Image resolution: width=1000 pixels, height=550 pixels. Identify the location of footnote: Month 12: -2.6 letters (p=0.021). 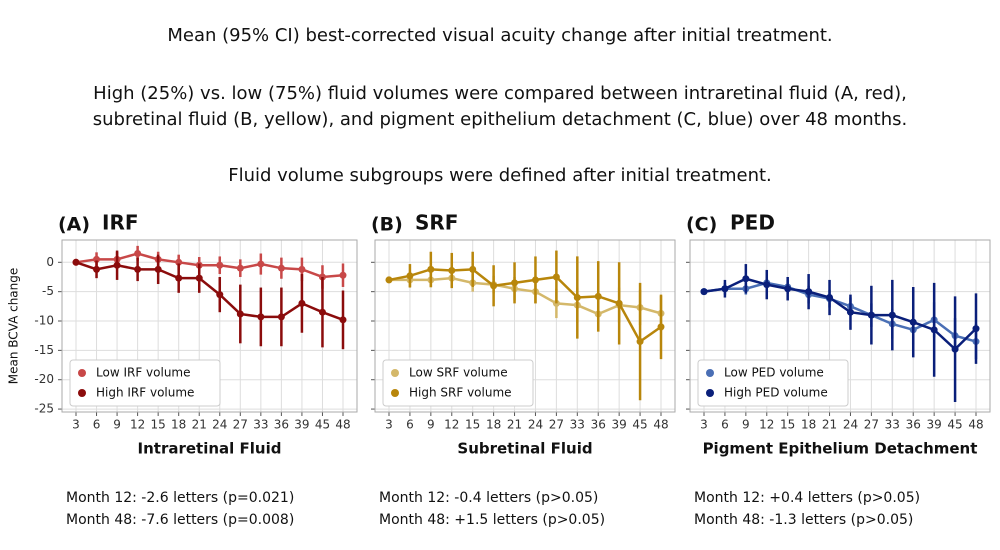
(180, 498).